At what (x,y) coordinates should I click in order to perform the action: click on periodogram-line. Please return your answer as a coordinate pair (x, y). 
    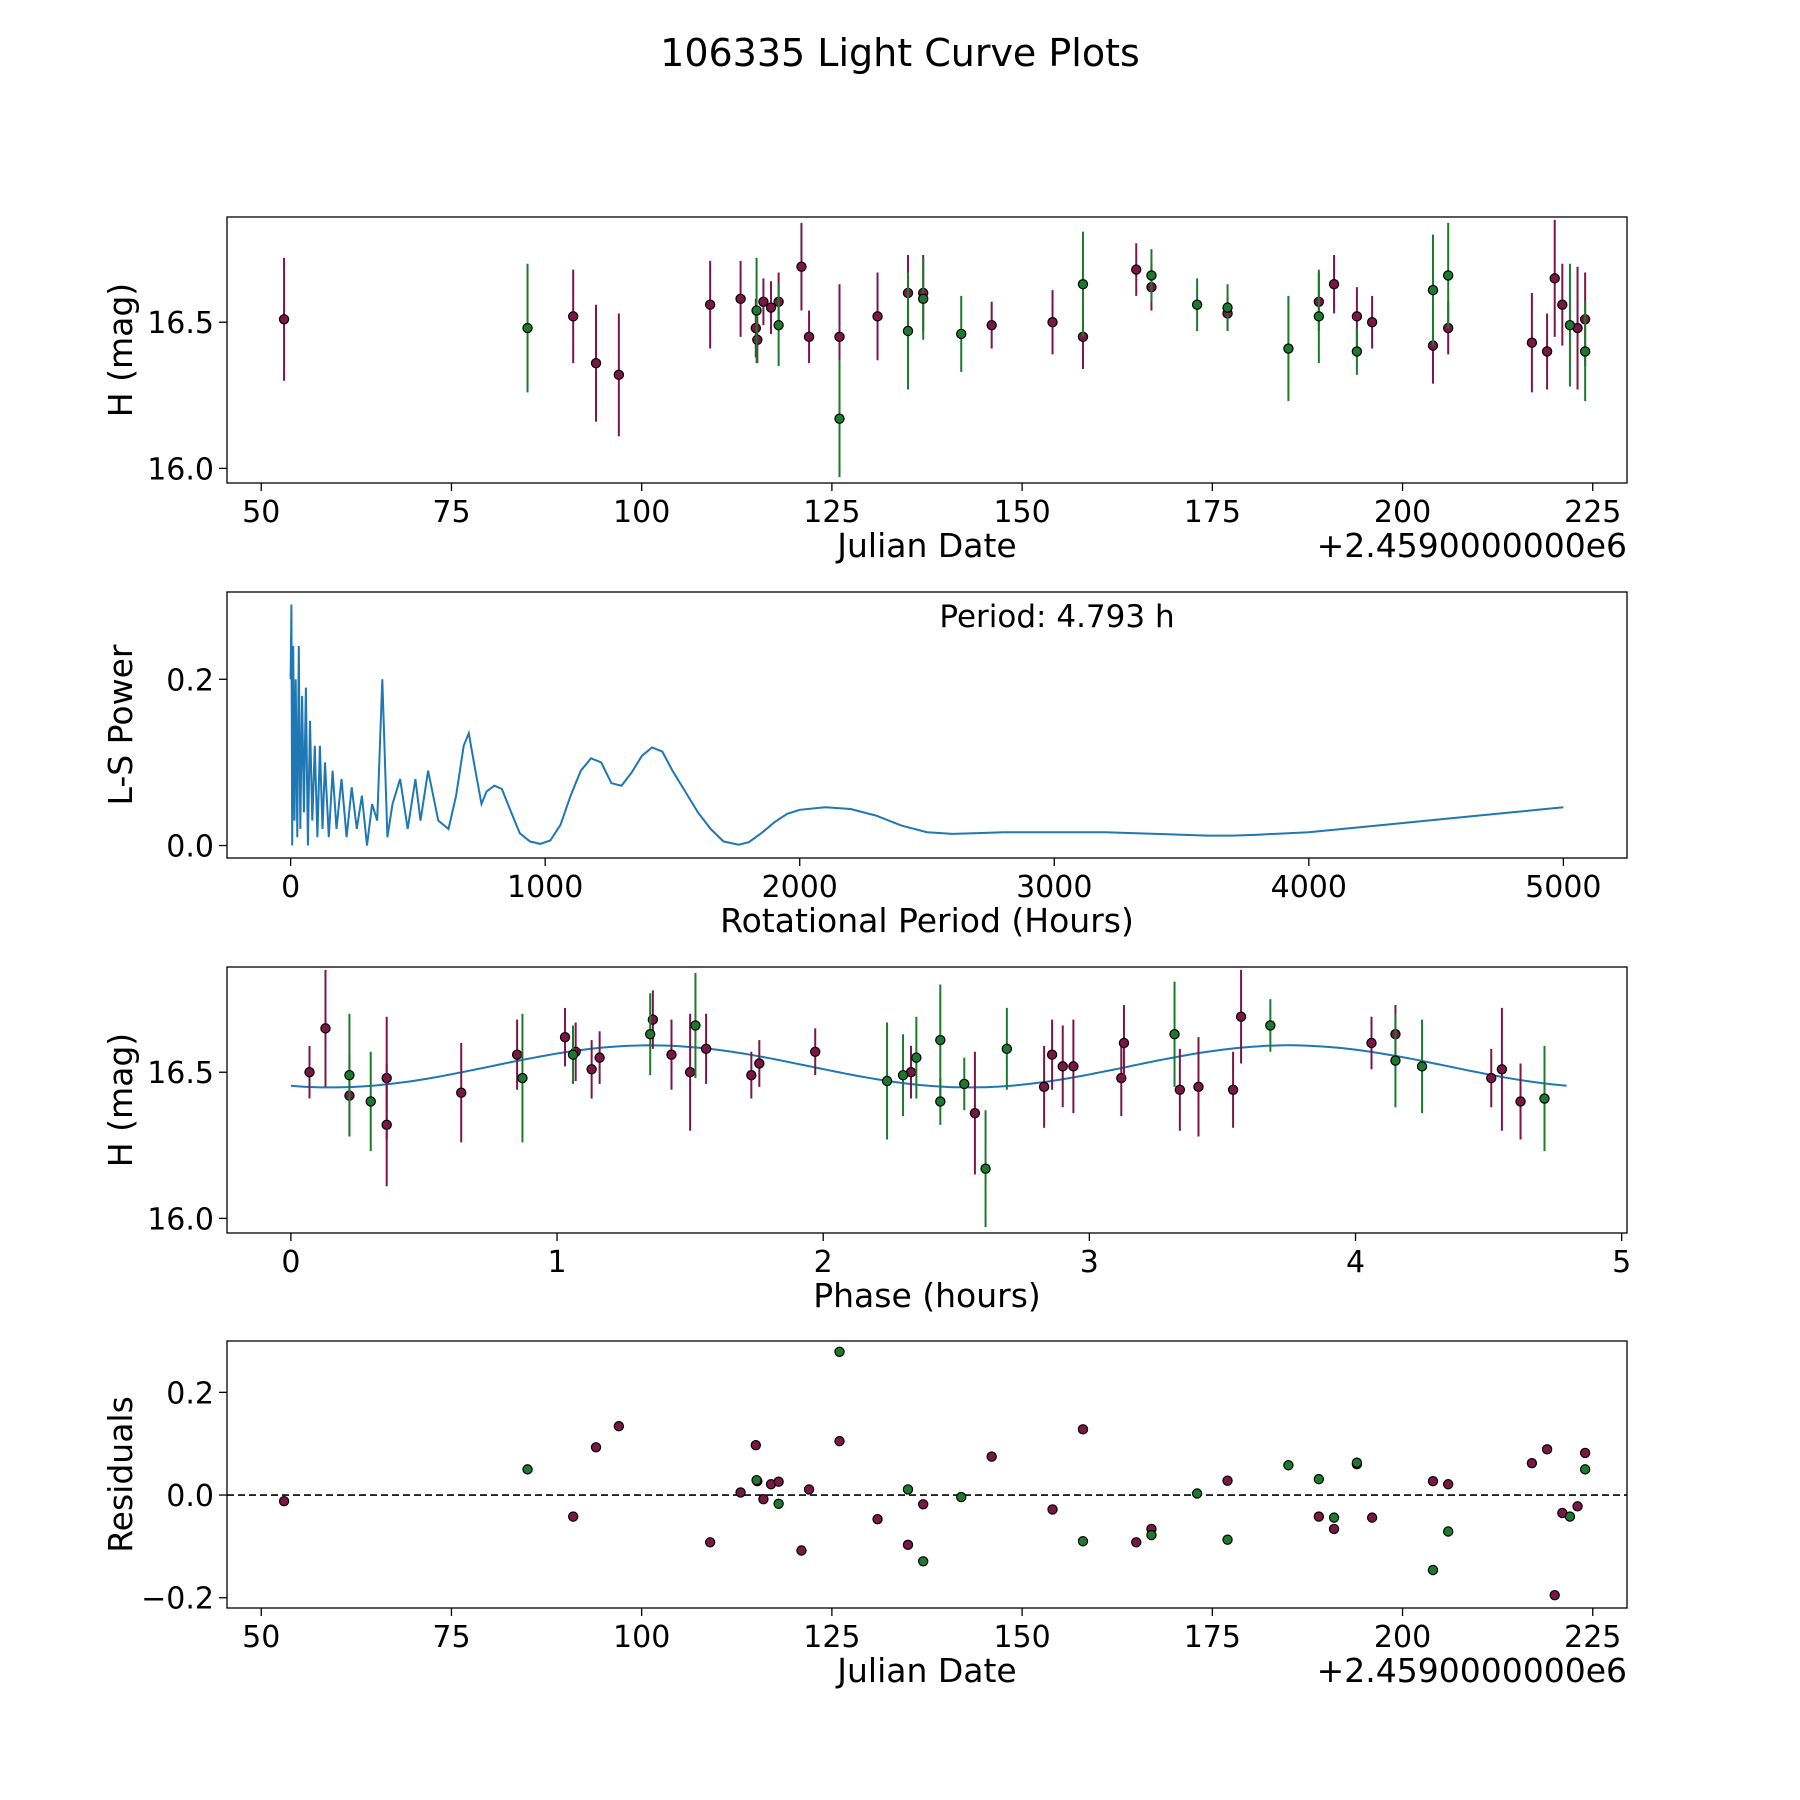
    Looking at the image, I should click on (926, 725).